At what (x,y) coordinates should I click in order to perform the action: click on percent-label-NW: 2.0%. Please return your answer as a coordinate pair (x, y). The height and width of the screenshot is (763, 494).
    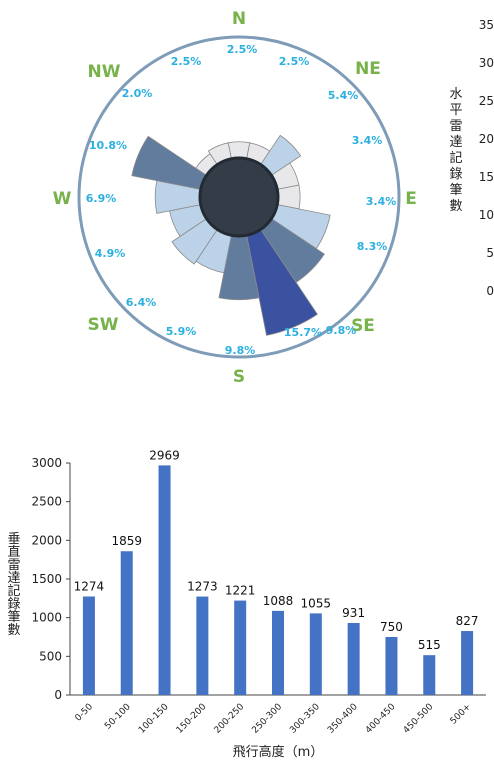
    Looking at the image, I should click on (137, 93).